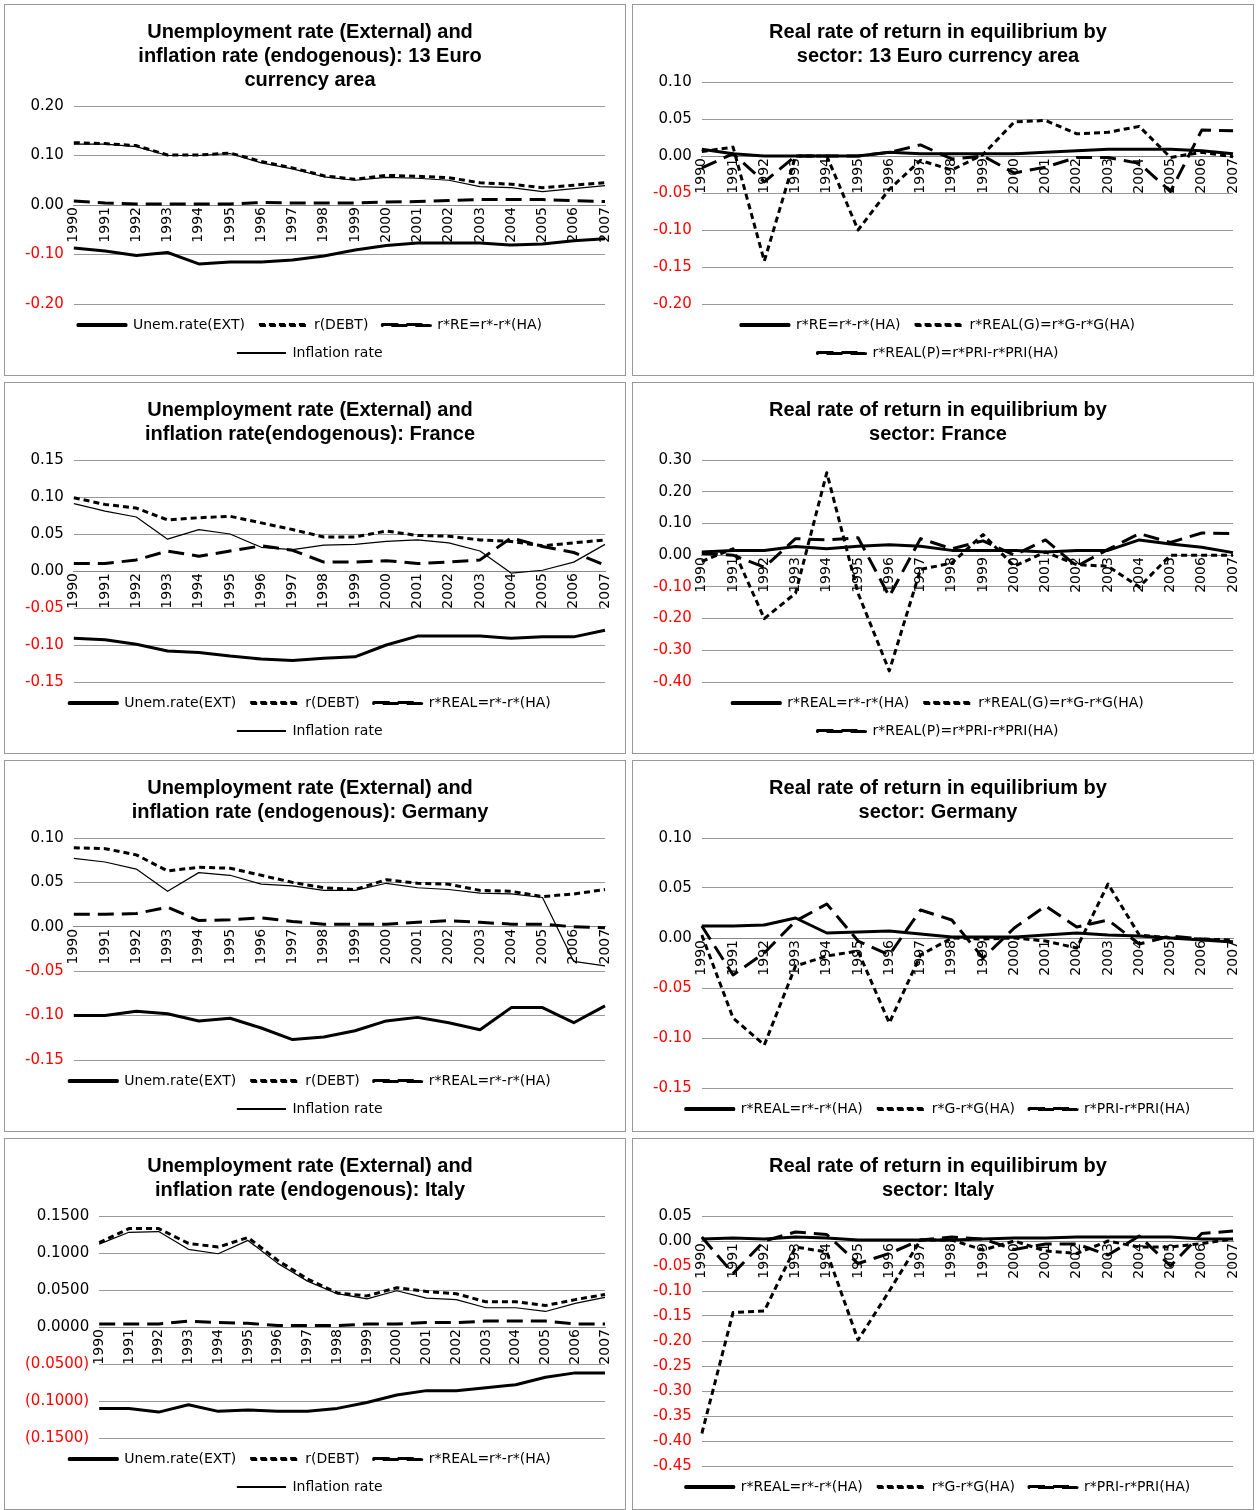 Image resolution: width=1257 pixels, height=1510 pixels. I want to click on chart-title: Unemployment rate (External) and inflation rate (endogenous): Germany, so click(310, 798).